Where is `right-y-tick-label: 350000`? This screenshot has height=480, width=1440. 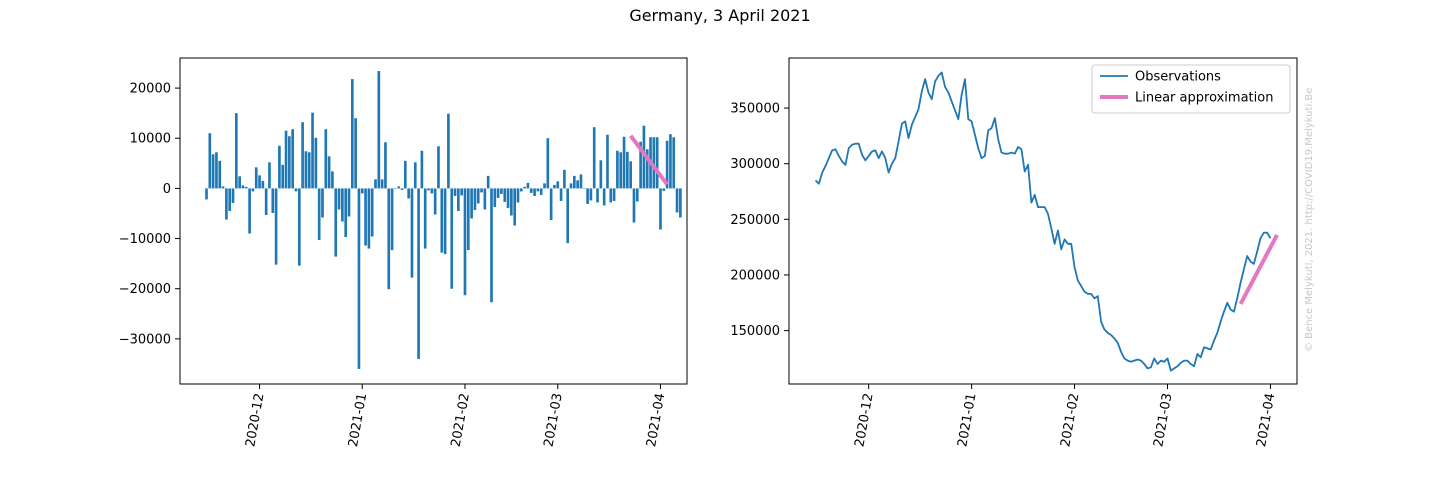
right-y-tick-label: 350000 is located at coordinates (755, 109).